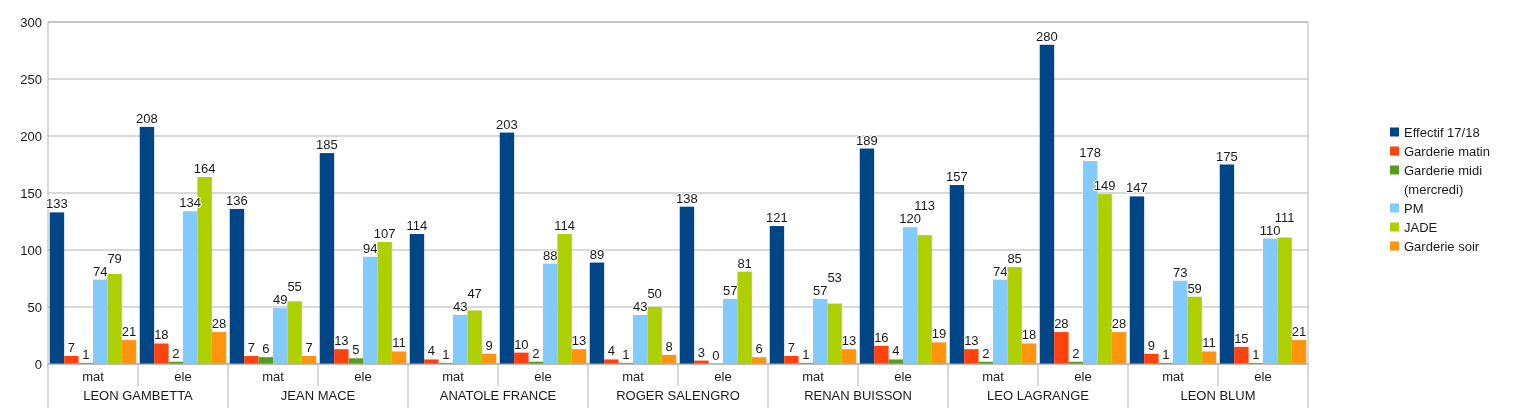  What do you see at coordinates (237, 200) in the screenshot?
I see `data-label: 136` at bounding box center [237, 200].